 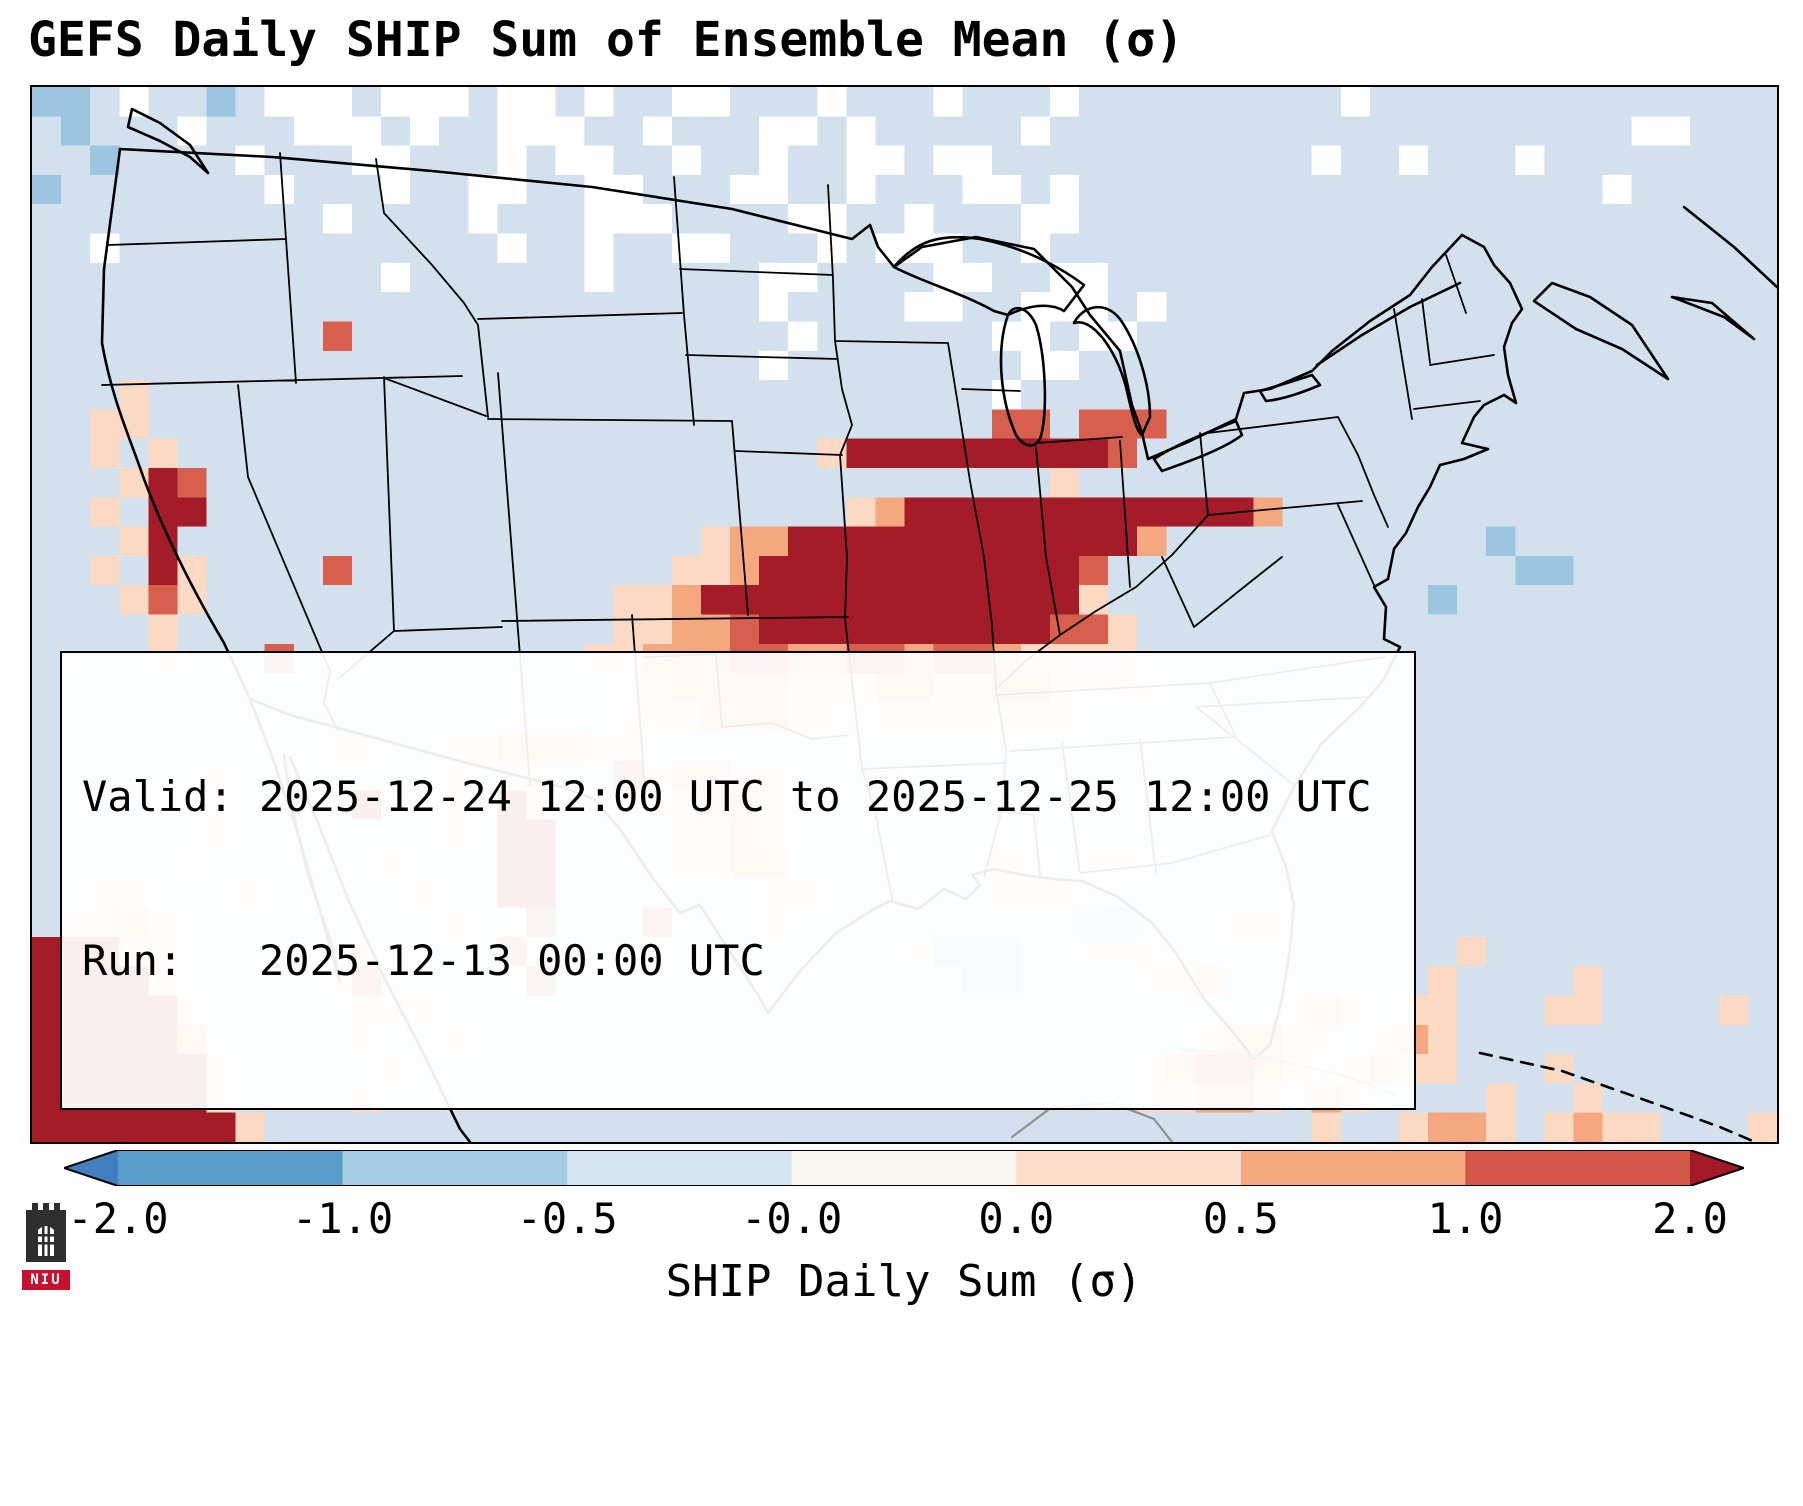 What do you see at coordinates (1654, 293) in the screenshot?
I see `nova-scotia-coast` at bounding box center [1654, 293].